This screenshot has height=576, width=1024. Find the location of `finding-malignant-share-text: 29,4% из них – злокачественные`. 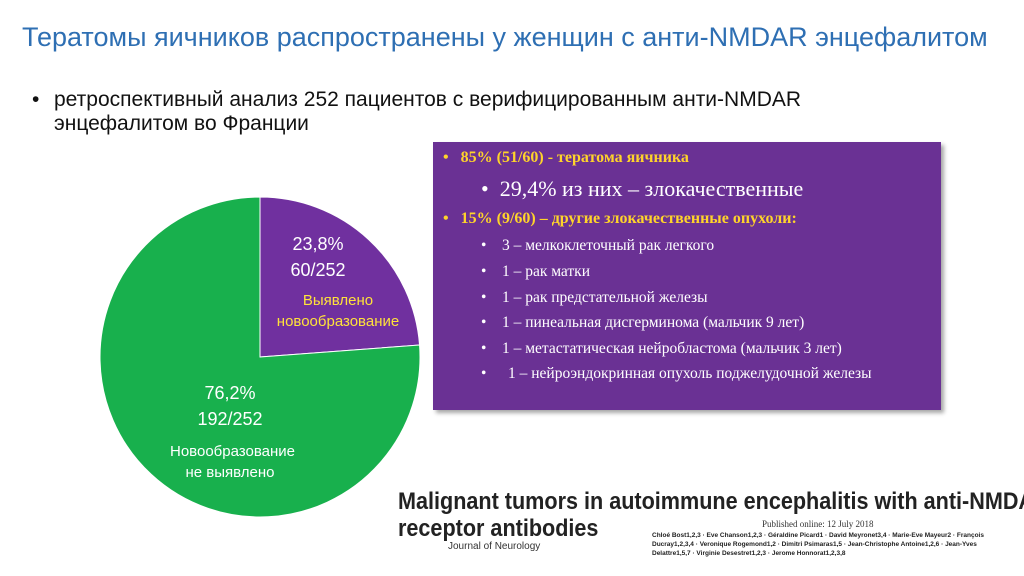

finding-malignant-share-text: 29,4% из них – злокачественные is located at coordinates (651, 188).